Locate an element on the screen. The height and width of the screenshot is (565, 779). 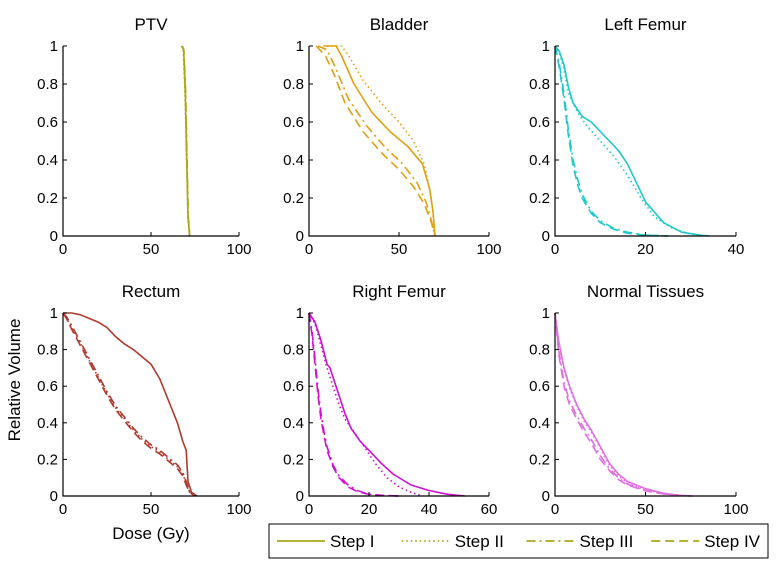
panel-ptv: 0 50 100 0 0.2 0.4 0.6 0.8 1 PTV is located at coordinates (144, 136).